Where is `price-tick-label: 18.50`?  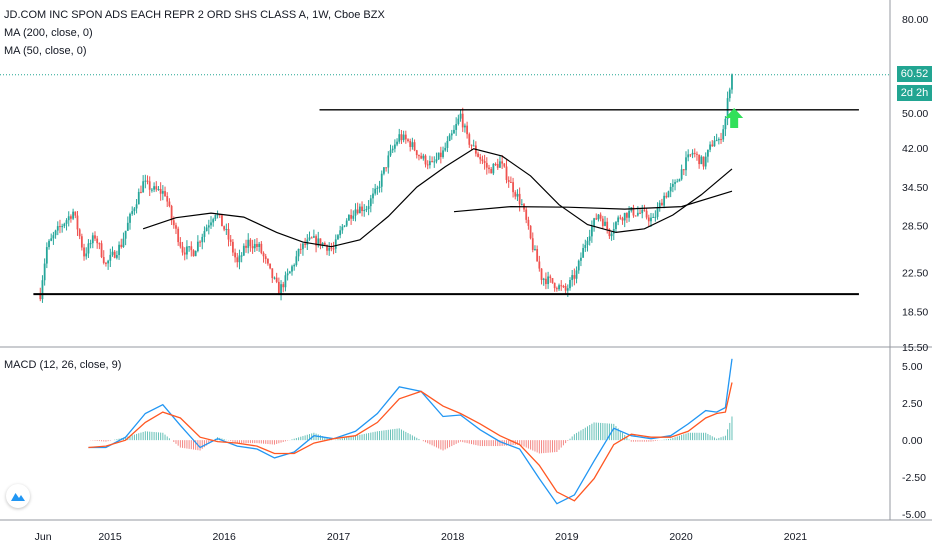
price-tick-label: 18.50 is located at coordinates (915, 313).